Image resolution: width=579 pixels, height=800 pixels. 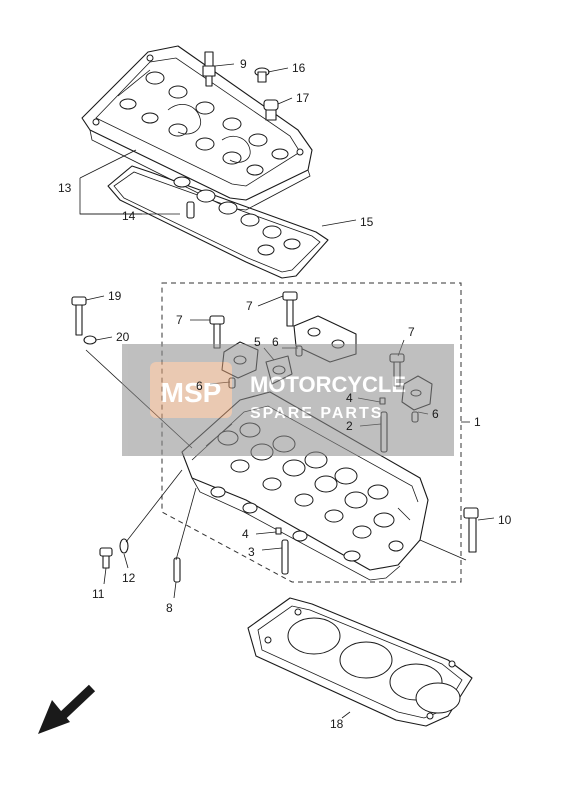 What do you see at coordinates (360, 662) in the screenshot?
I see `cylinder-head-gasket` at bounding box center [360, 662].